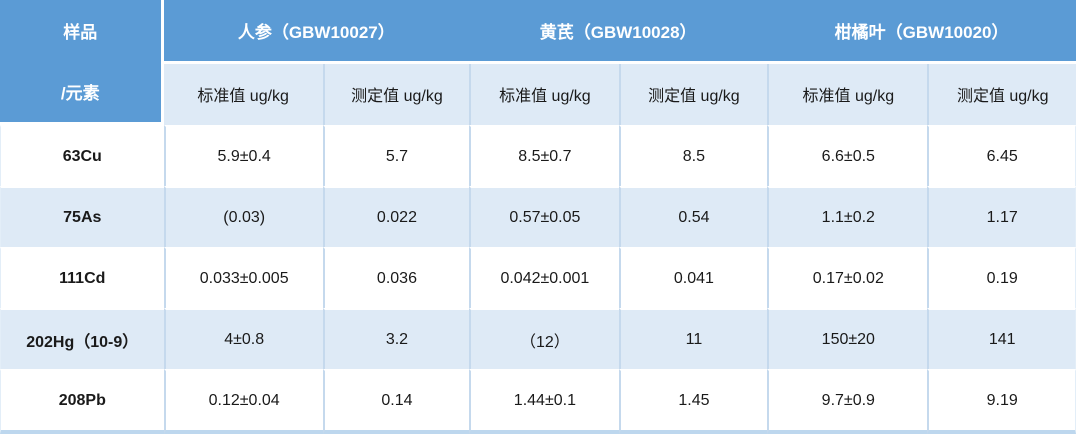 Image resolution: width=1080 pixels, height=435 pixels. I want to click on value-cell: 9.19, so click(1001, 401).